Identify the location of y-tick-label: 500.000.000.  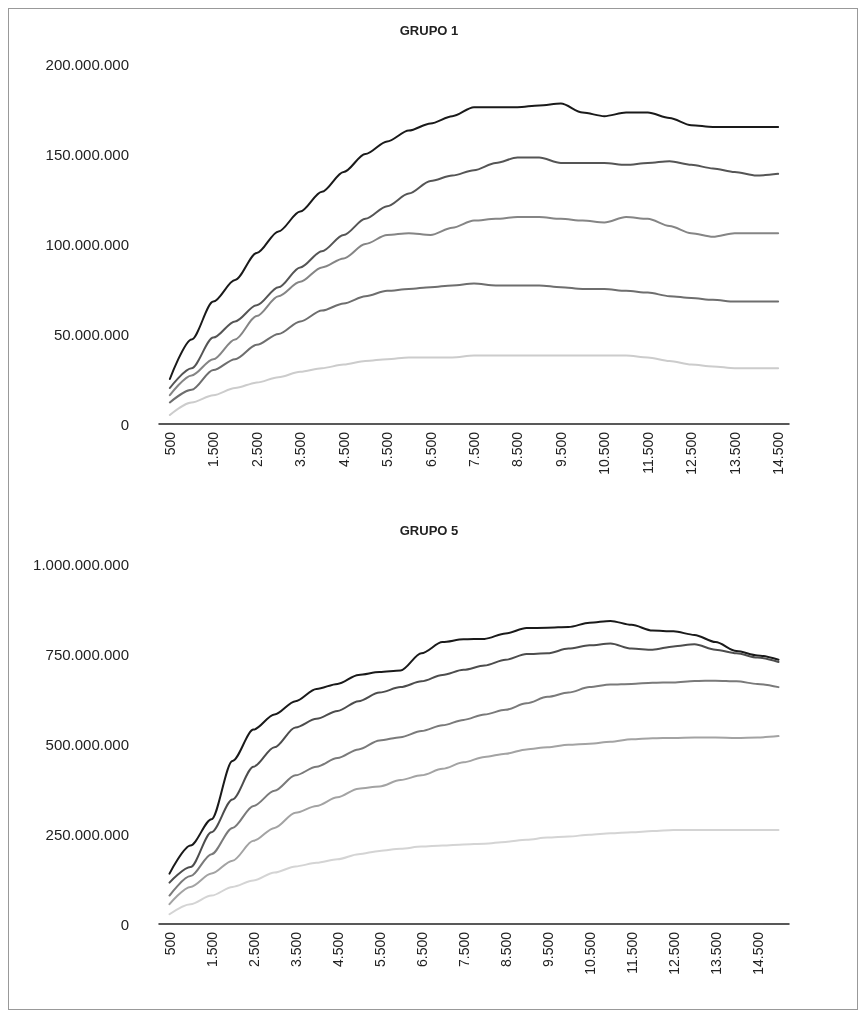
(87, 744).